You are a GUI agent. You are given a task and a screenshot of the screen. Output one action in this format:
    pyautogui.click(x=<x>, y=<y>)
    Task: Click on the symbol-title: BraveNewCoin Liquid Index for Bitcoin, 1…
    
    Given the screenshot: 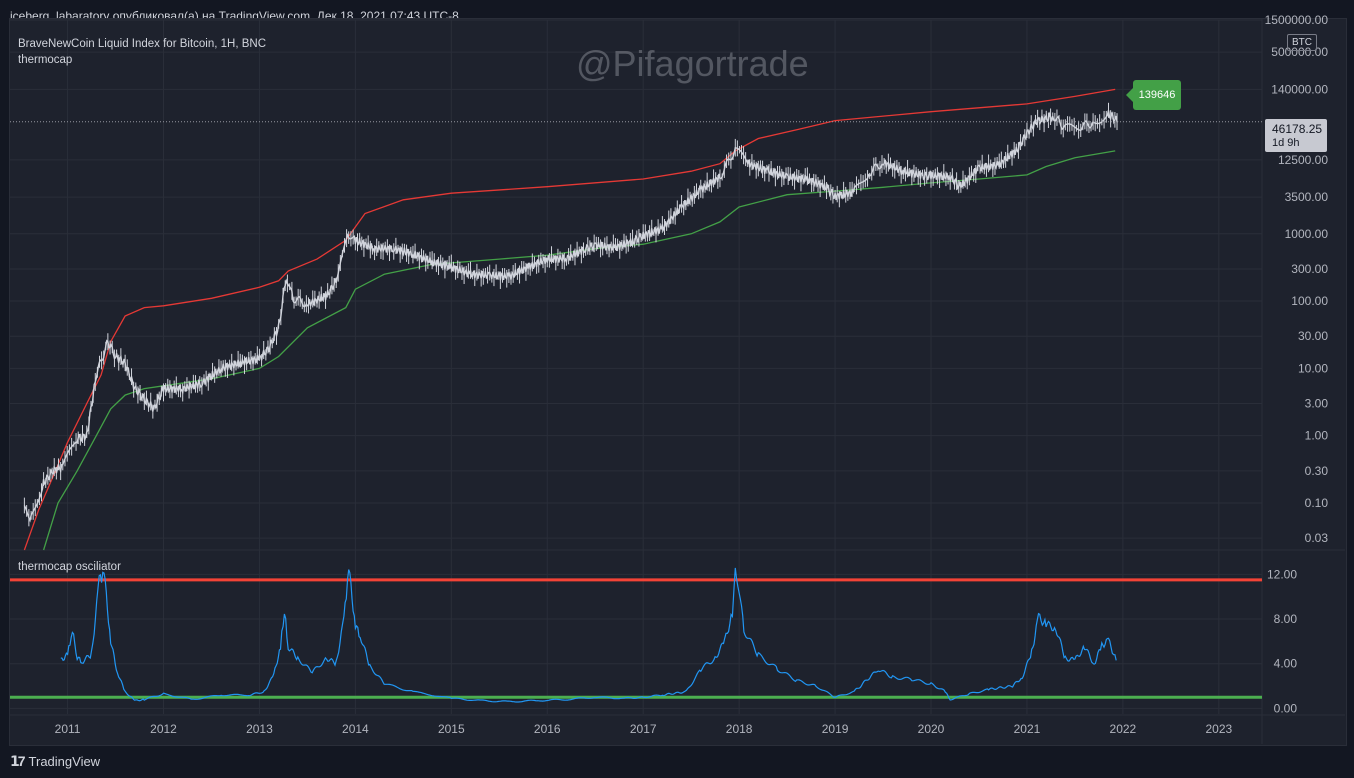 What is the action you would take?
    pyautogui.click(x=142, y=44)
    